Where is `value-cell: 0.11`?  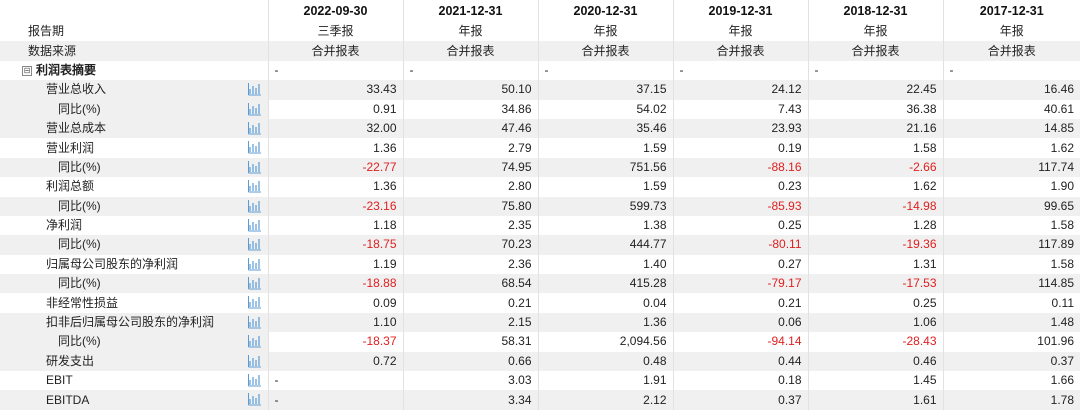
value-cell: 0.11 is located at coordinates (1011, 303).